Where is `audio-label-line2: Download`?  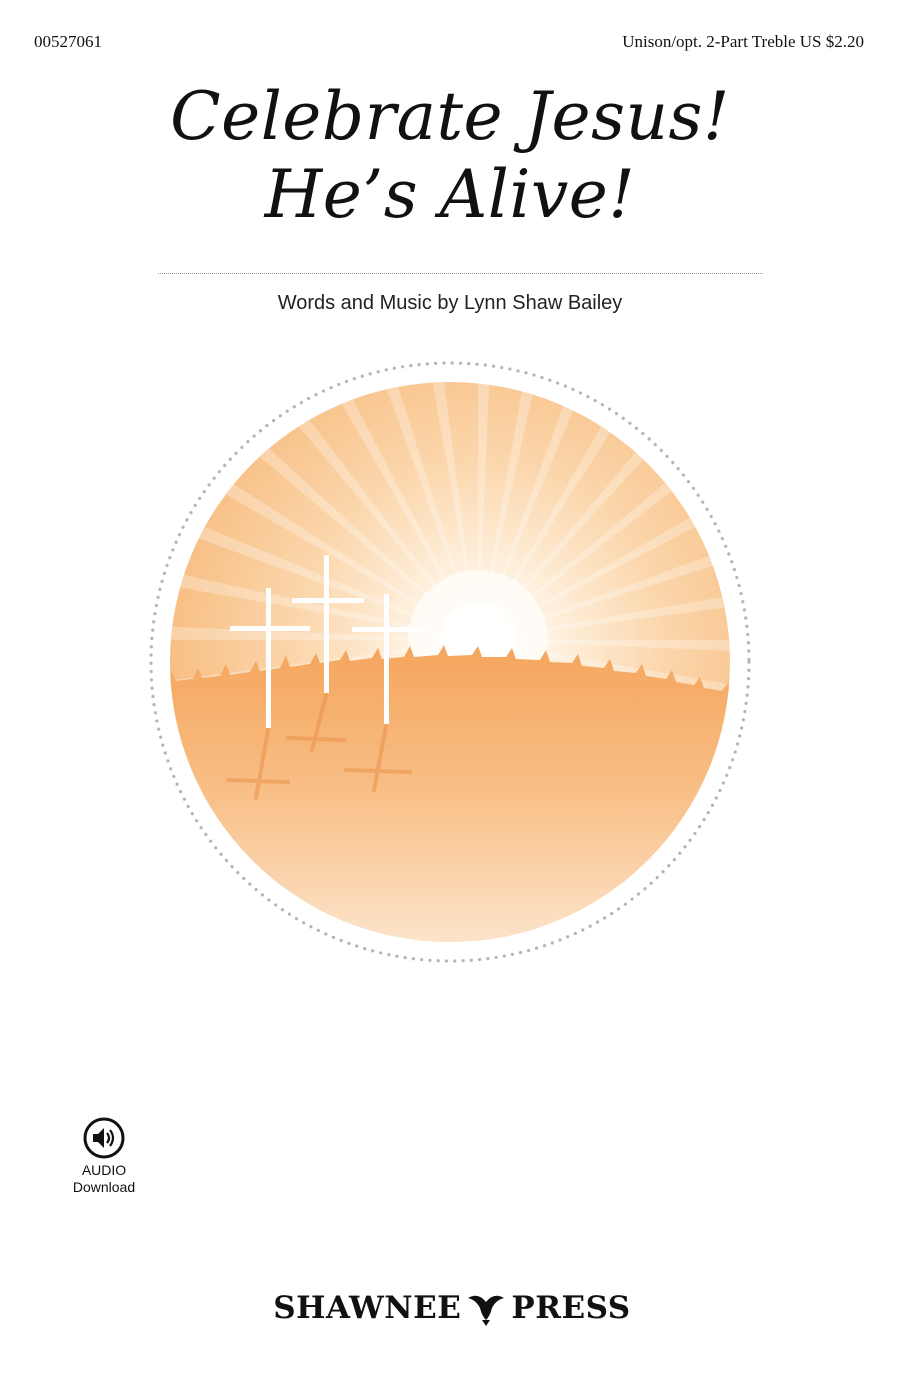
audio-label-line2: Download is located at coordinates (104, 1187).